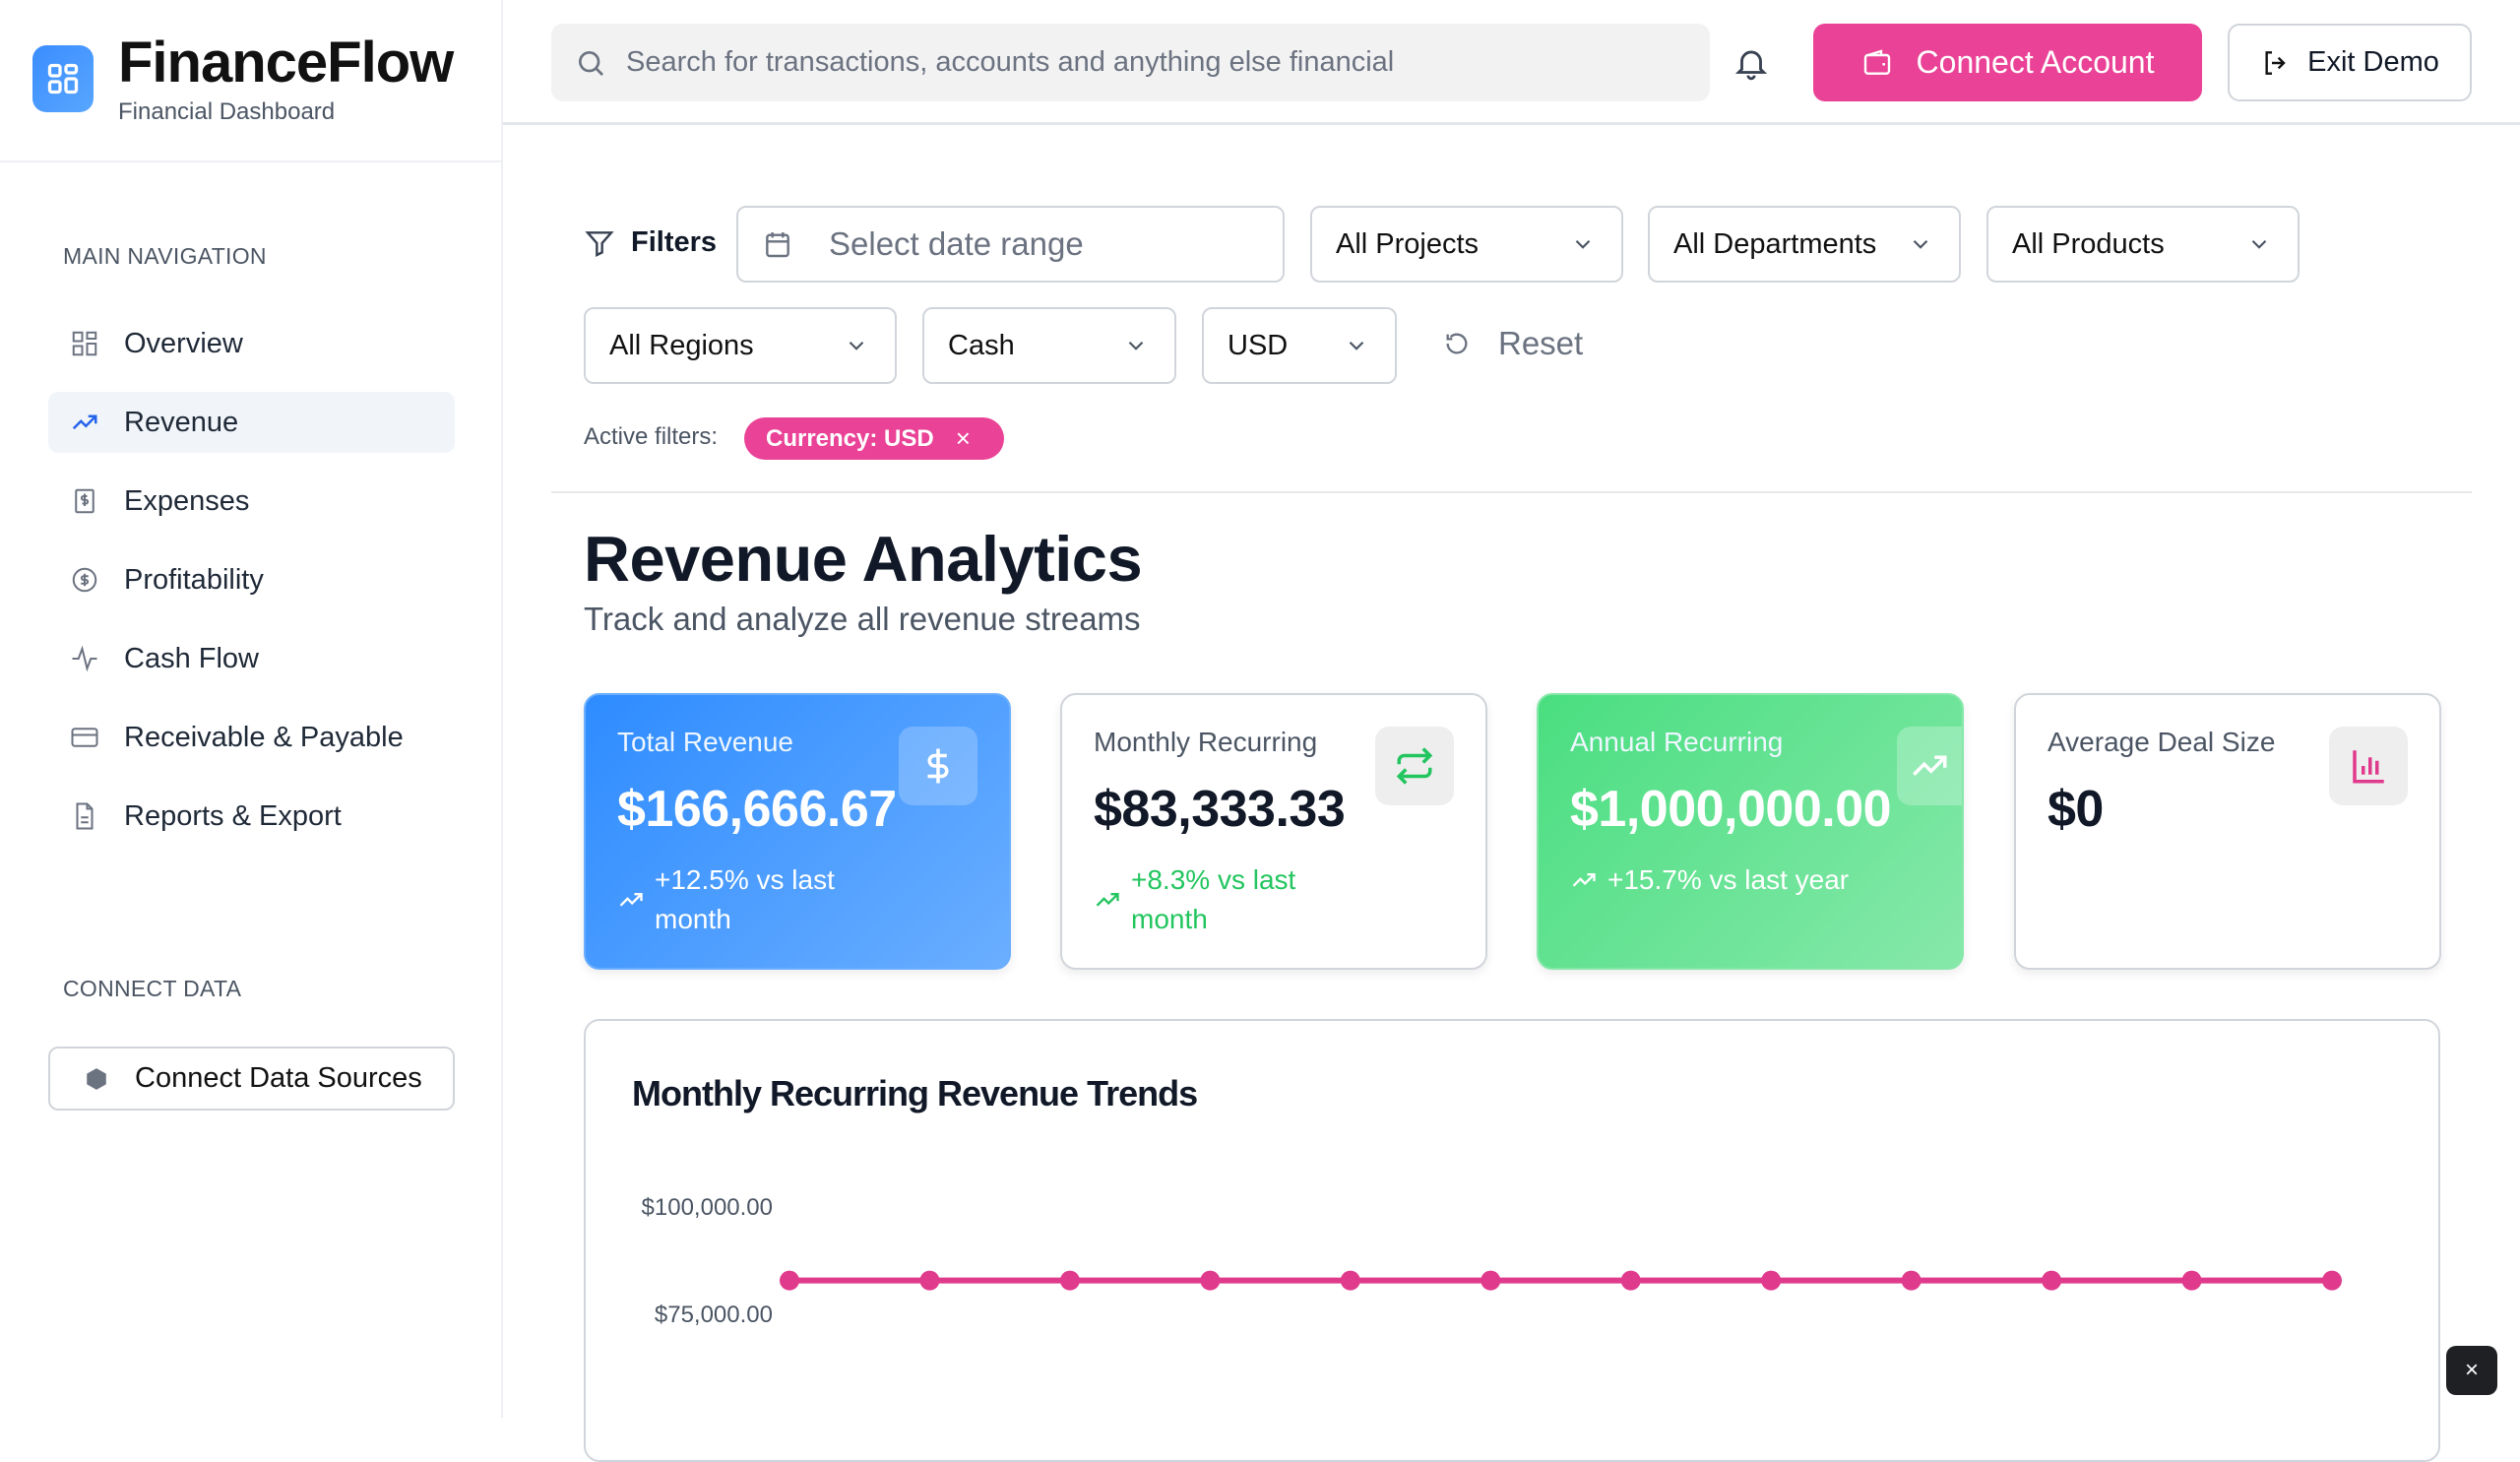  I want to click on active-filters-label: Active filters:, so click(651, 436).